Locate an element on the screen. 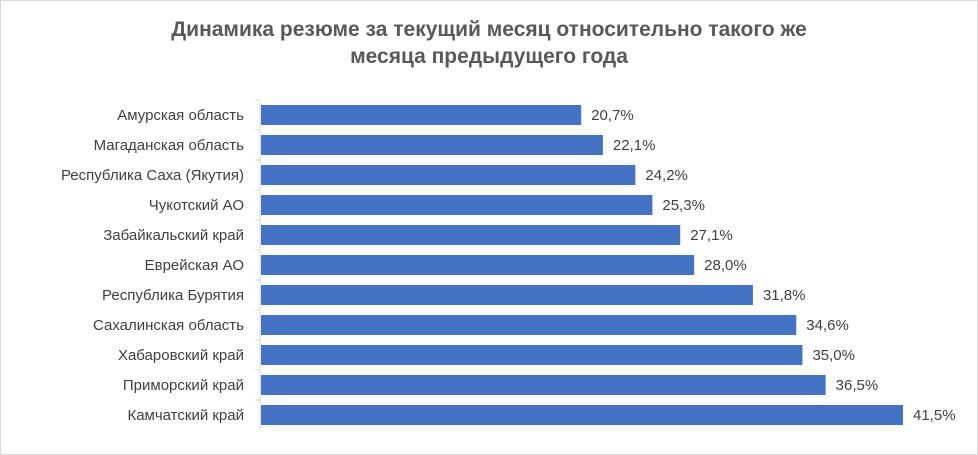  category-label: Приморский край is located at coordinates (183, 385).